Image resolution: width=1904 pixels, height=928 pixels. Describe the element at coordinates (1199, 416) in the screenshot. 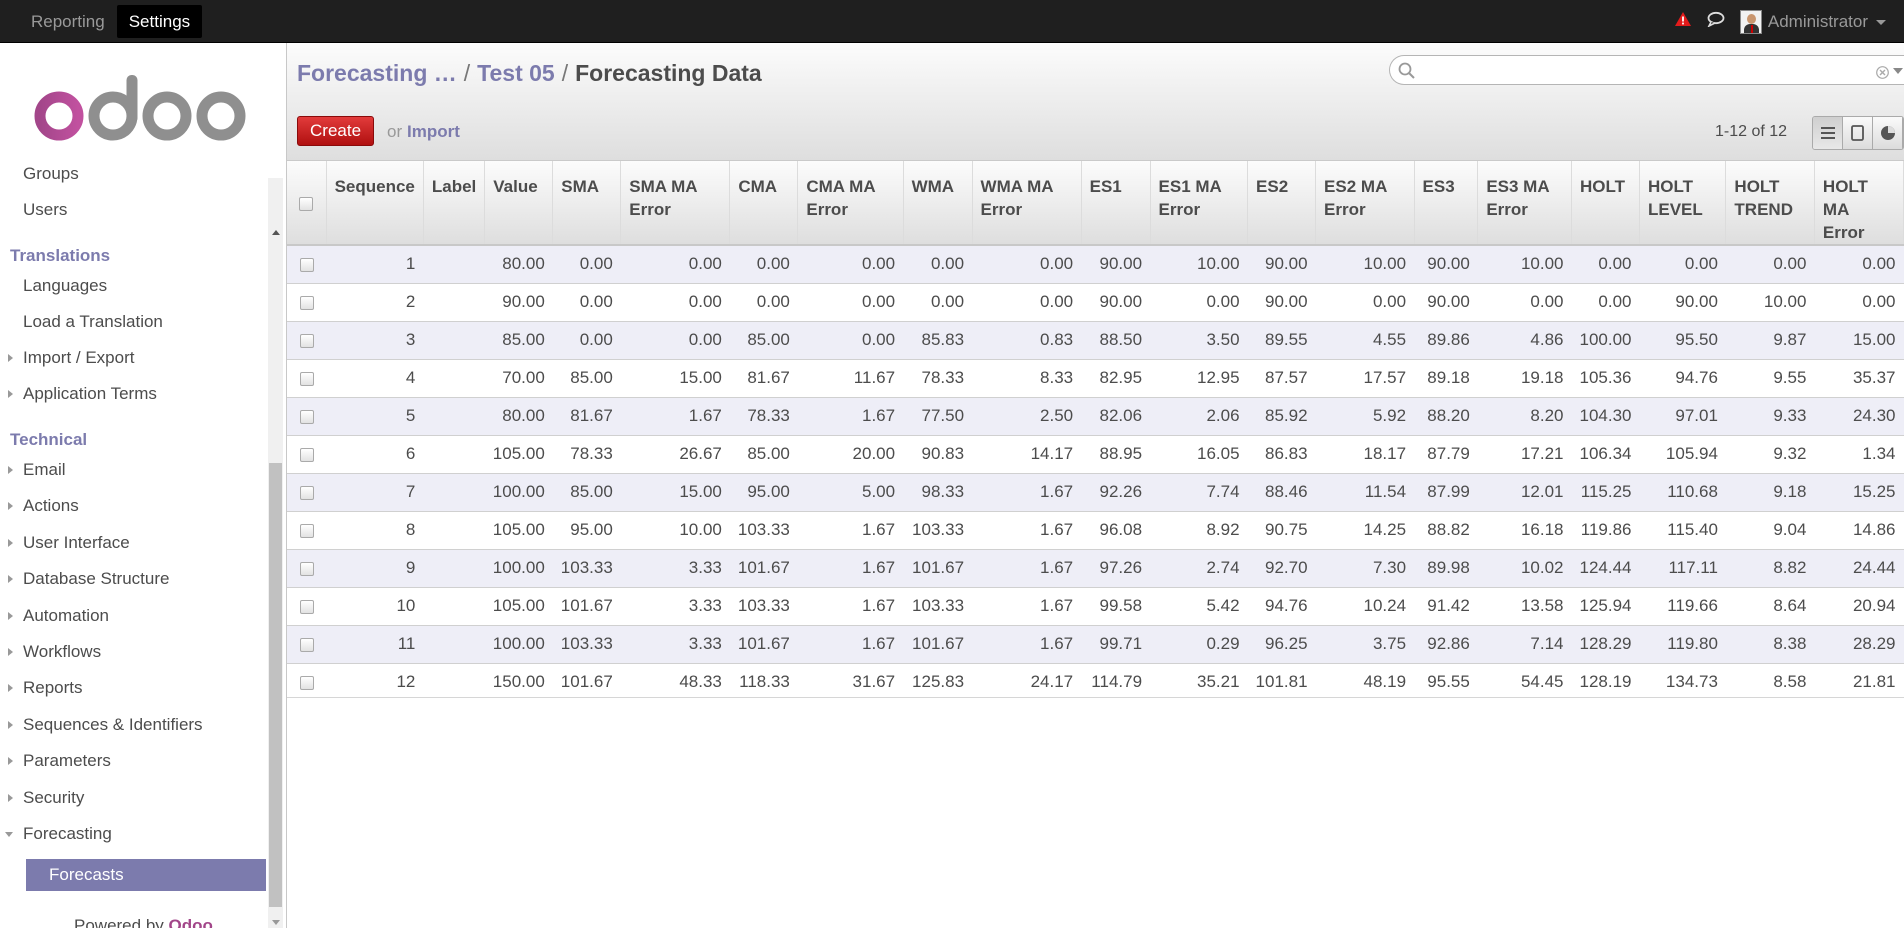

I see `table-cell: 2.06` at that location.